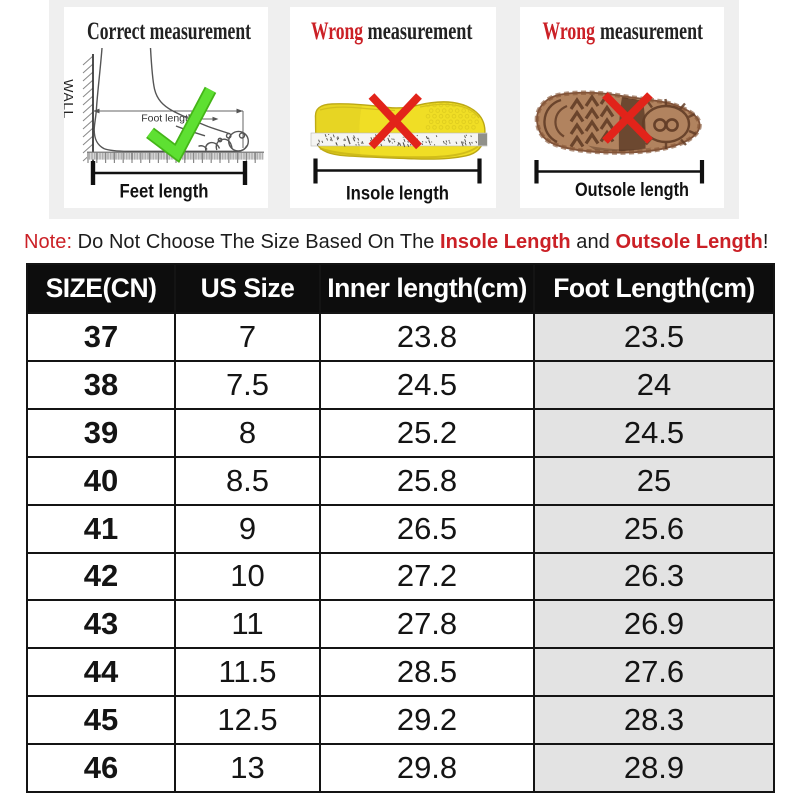 This screenshot has width=800, height=800. I want to click on svg-text: Feet length, so click(164, 192).